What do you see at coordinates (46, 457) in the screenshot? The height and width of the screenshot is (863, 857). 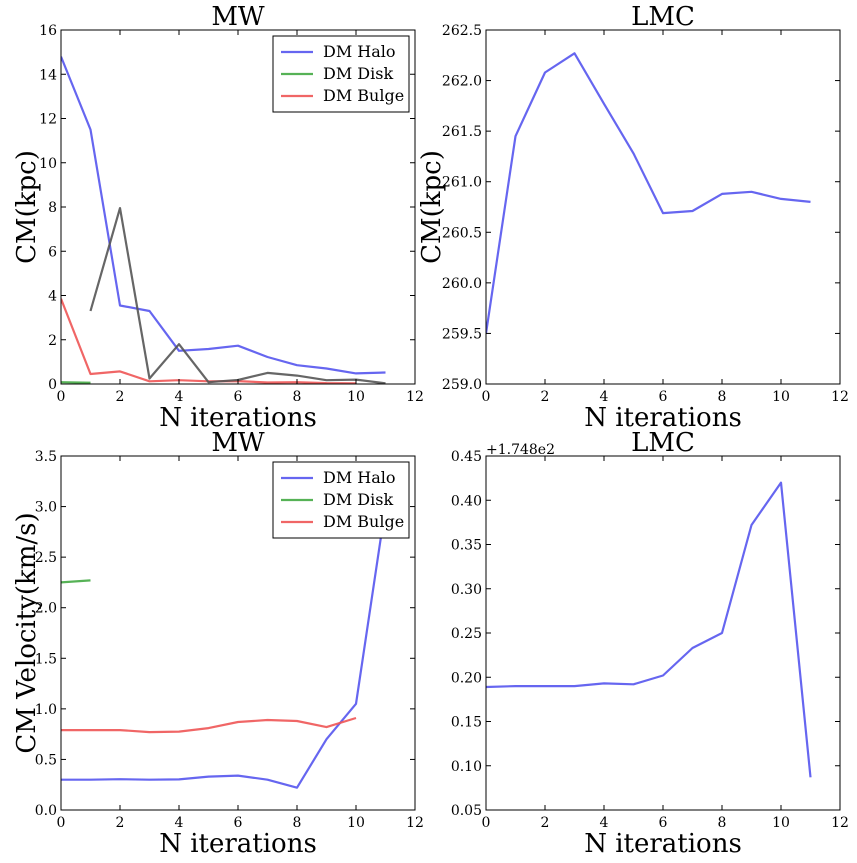 I see `y-tick-label: 3.5` at bounding box center [46, 457].